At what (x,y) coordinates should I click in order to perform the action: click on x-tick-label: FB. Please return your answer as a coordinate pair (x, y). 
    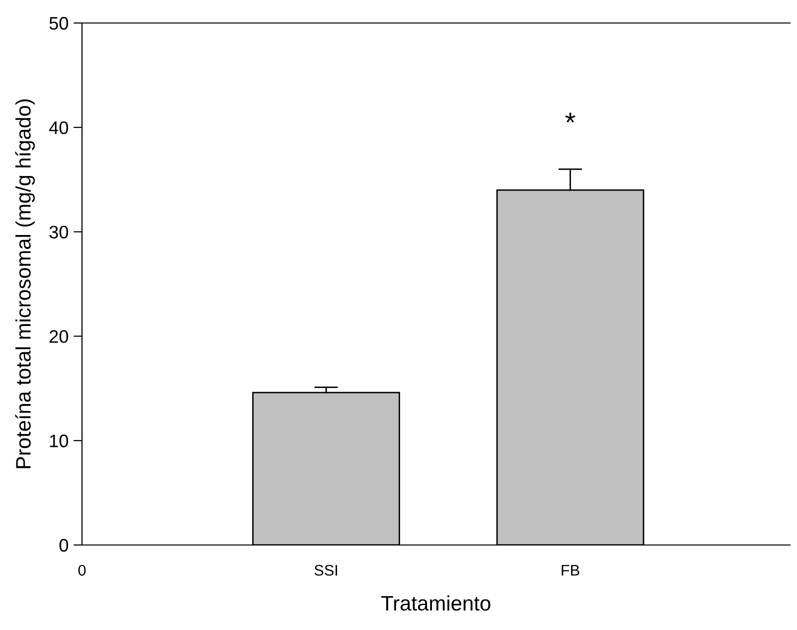
    Looking at the image, I should click on (571, 570).